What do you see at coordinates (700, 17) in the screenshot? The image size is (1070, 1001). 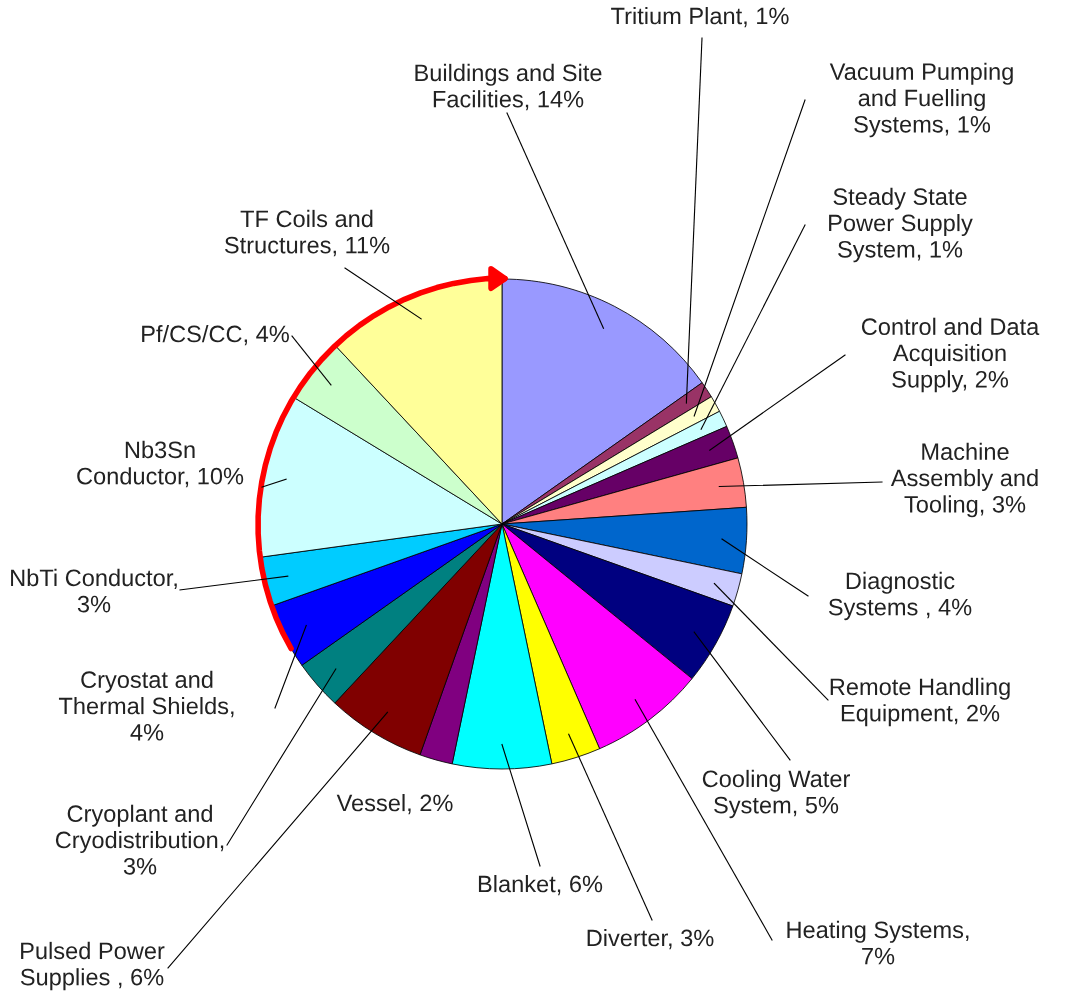 I see `slice-label: Tritium Plant, 1%` at bounding box center [700, 17].